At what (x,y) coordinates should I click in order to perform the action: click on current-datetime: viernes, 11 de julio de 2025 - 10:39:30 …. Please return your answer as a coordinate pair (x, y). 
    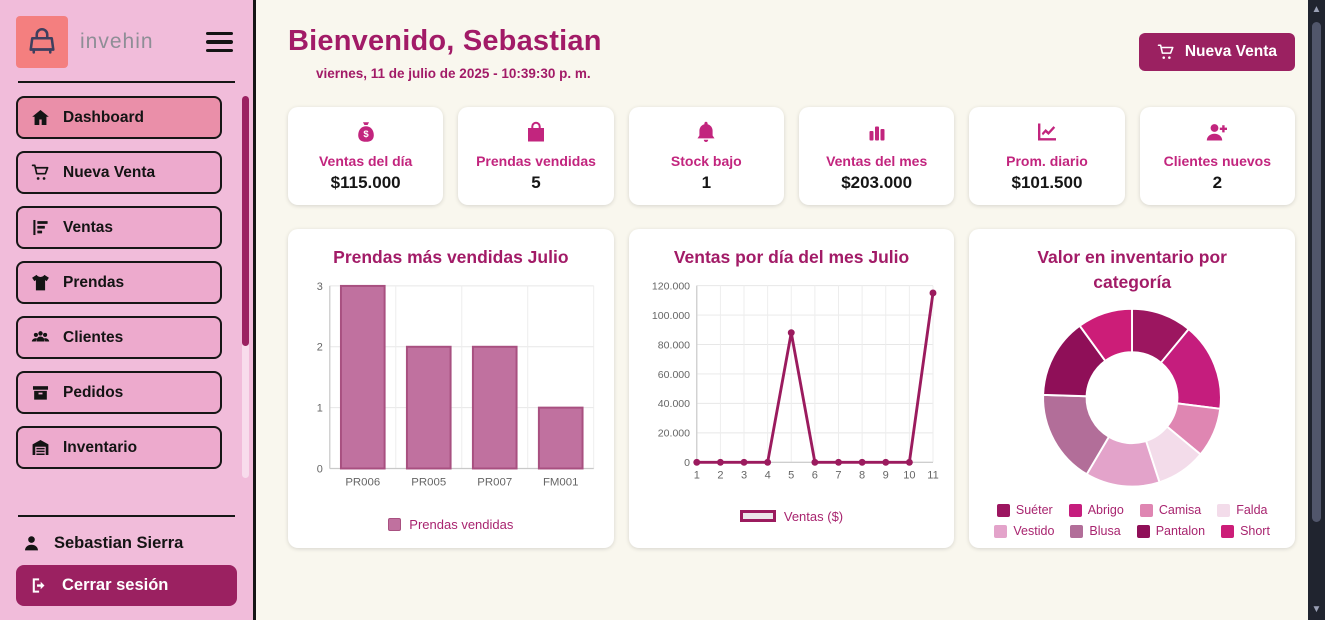
    Looking at the image, I should click on (453, 73).